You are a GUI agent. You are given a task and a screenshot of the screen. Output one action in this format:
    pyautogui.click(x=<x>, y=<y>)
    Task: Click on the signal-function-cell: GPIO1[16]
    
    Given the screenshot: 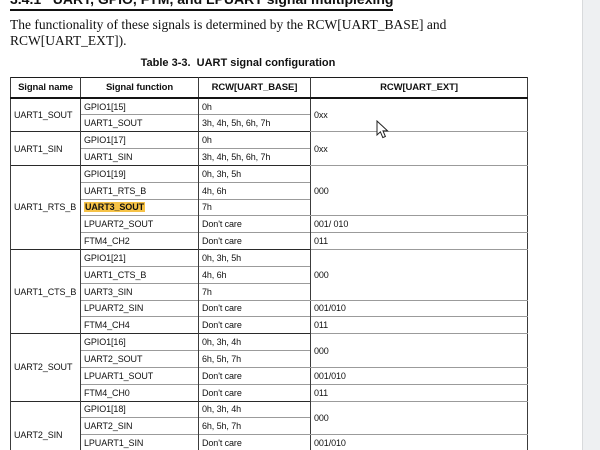 What is the action you would take?
    pyautogui.click(x=139, y=342)
    